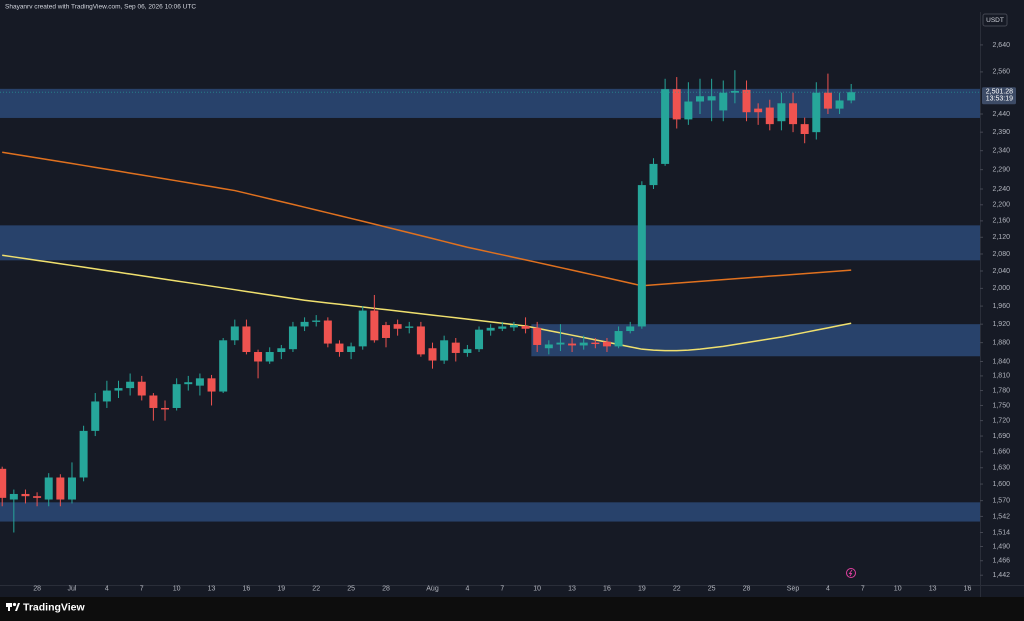 The image size is (1024, 621). What do you see at coordinates (1001, 484) in the screenshot?
I see `y-tick-label: 1,600` at bounding box center [1001, 484].